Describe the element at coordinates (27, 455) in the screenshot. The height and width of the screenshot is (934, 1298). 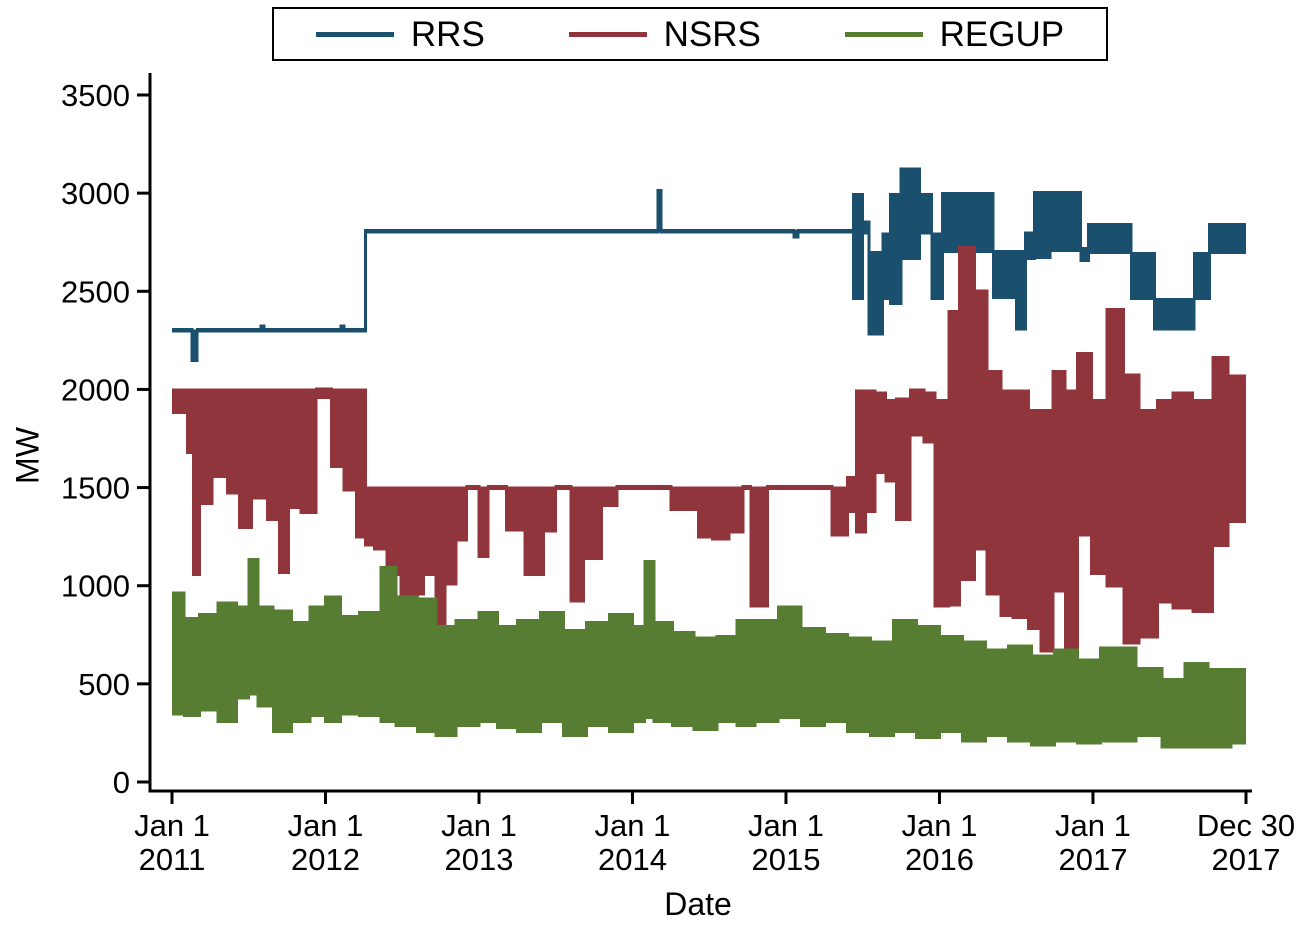
I see `y-axis-title: MW` at that location.